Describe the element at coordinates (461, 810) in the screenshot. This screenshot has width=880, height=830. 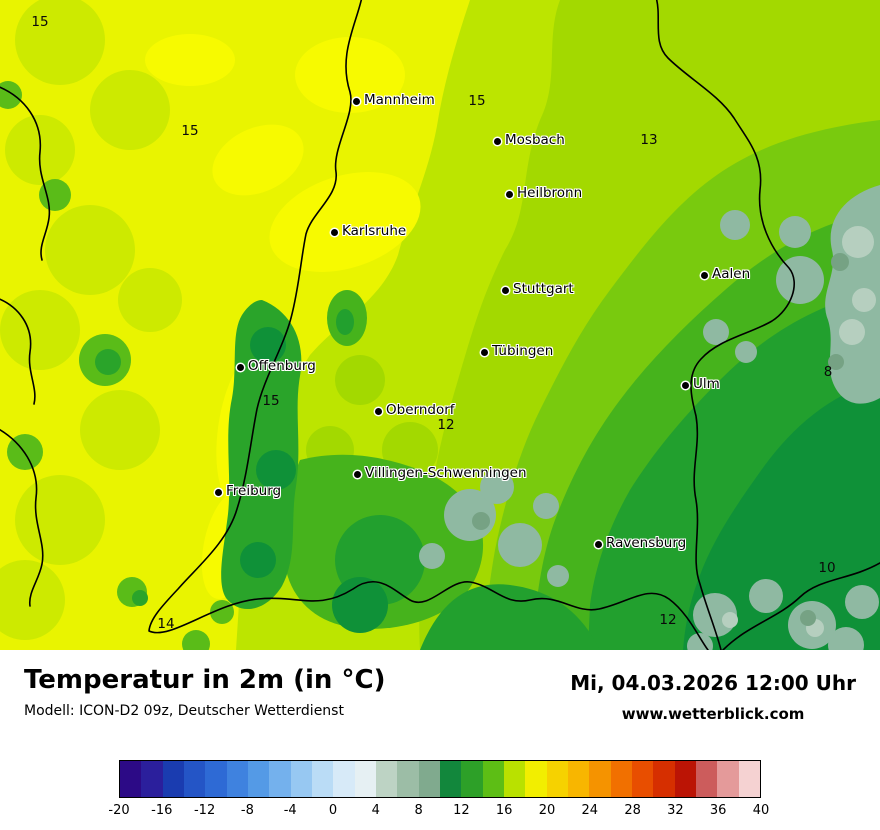
I see `legend-tick-label: 12` at that location.